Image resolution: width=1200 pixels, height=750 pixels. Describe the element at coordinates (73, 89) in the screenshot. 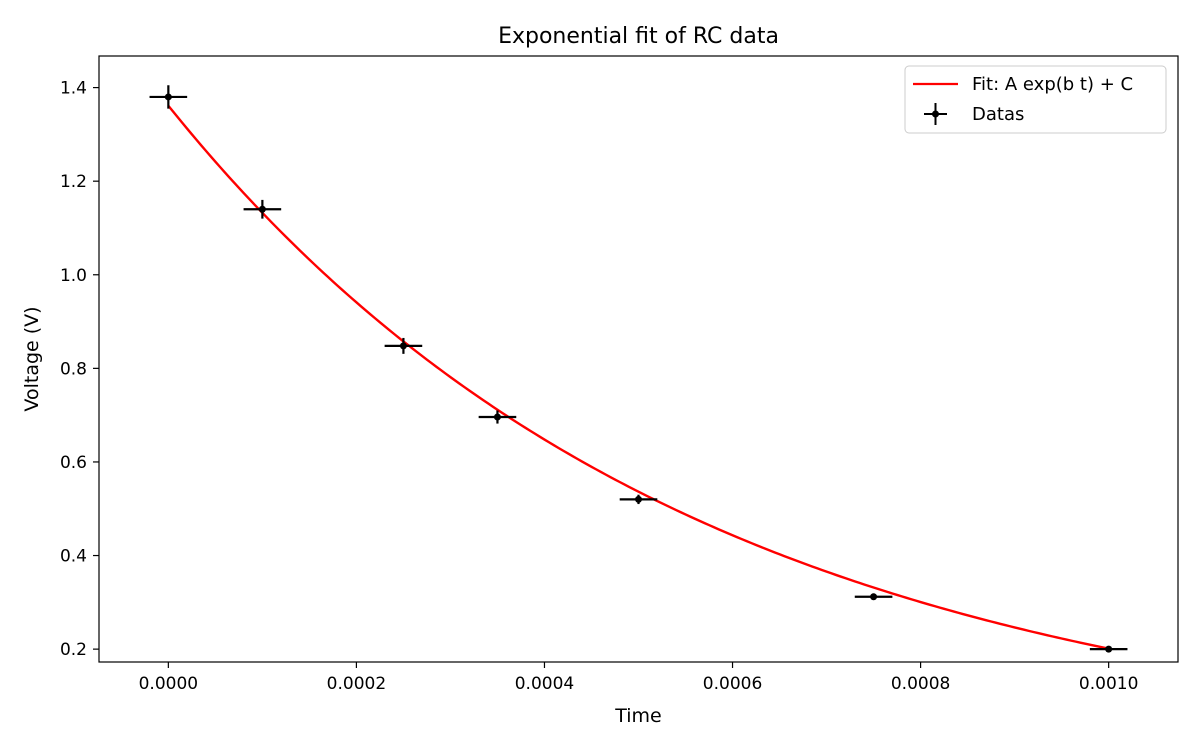

I see `y-tick-label: 1.4` at that location.